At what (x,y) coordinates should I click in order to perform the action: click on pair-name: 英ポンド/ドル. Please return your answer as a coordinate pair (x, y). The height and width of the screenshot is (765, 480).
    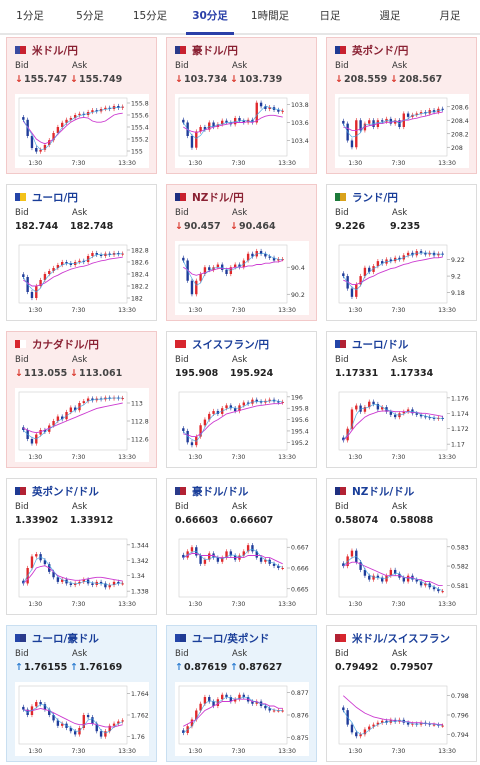
    Looking at the image, I should click on (65, 491).